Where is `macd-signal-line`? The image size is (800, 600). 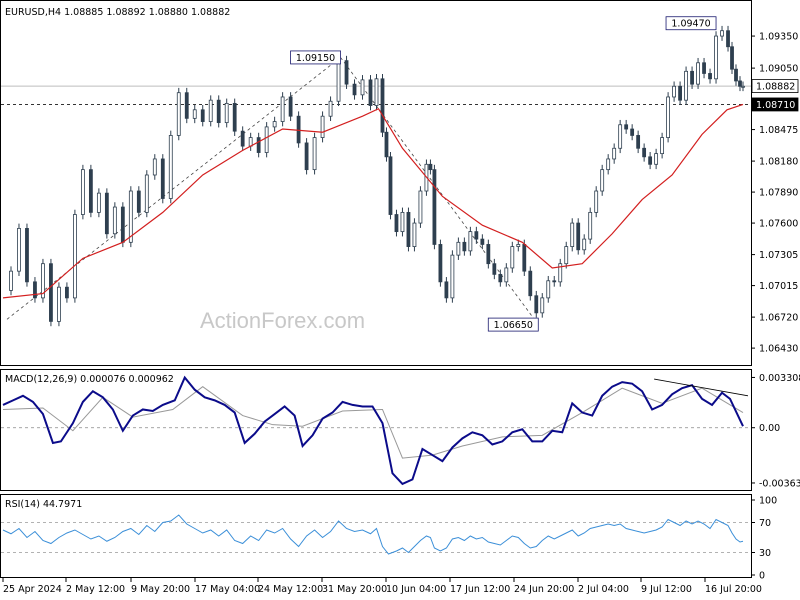 macd-signal-line is located at coordinates (373, 422).